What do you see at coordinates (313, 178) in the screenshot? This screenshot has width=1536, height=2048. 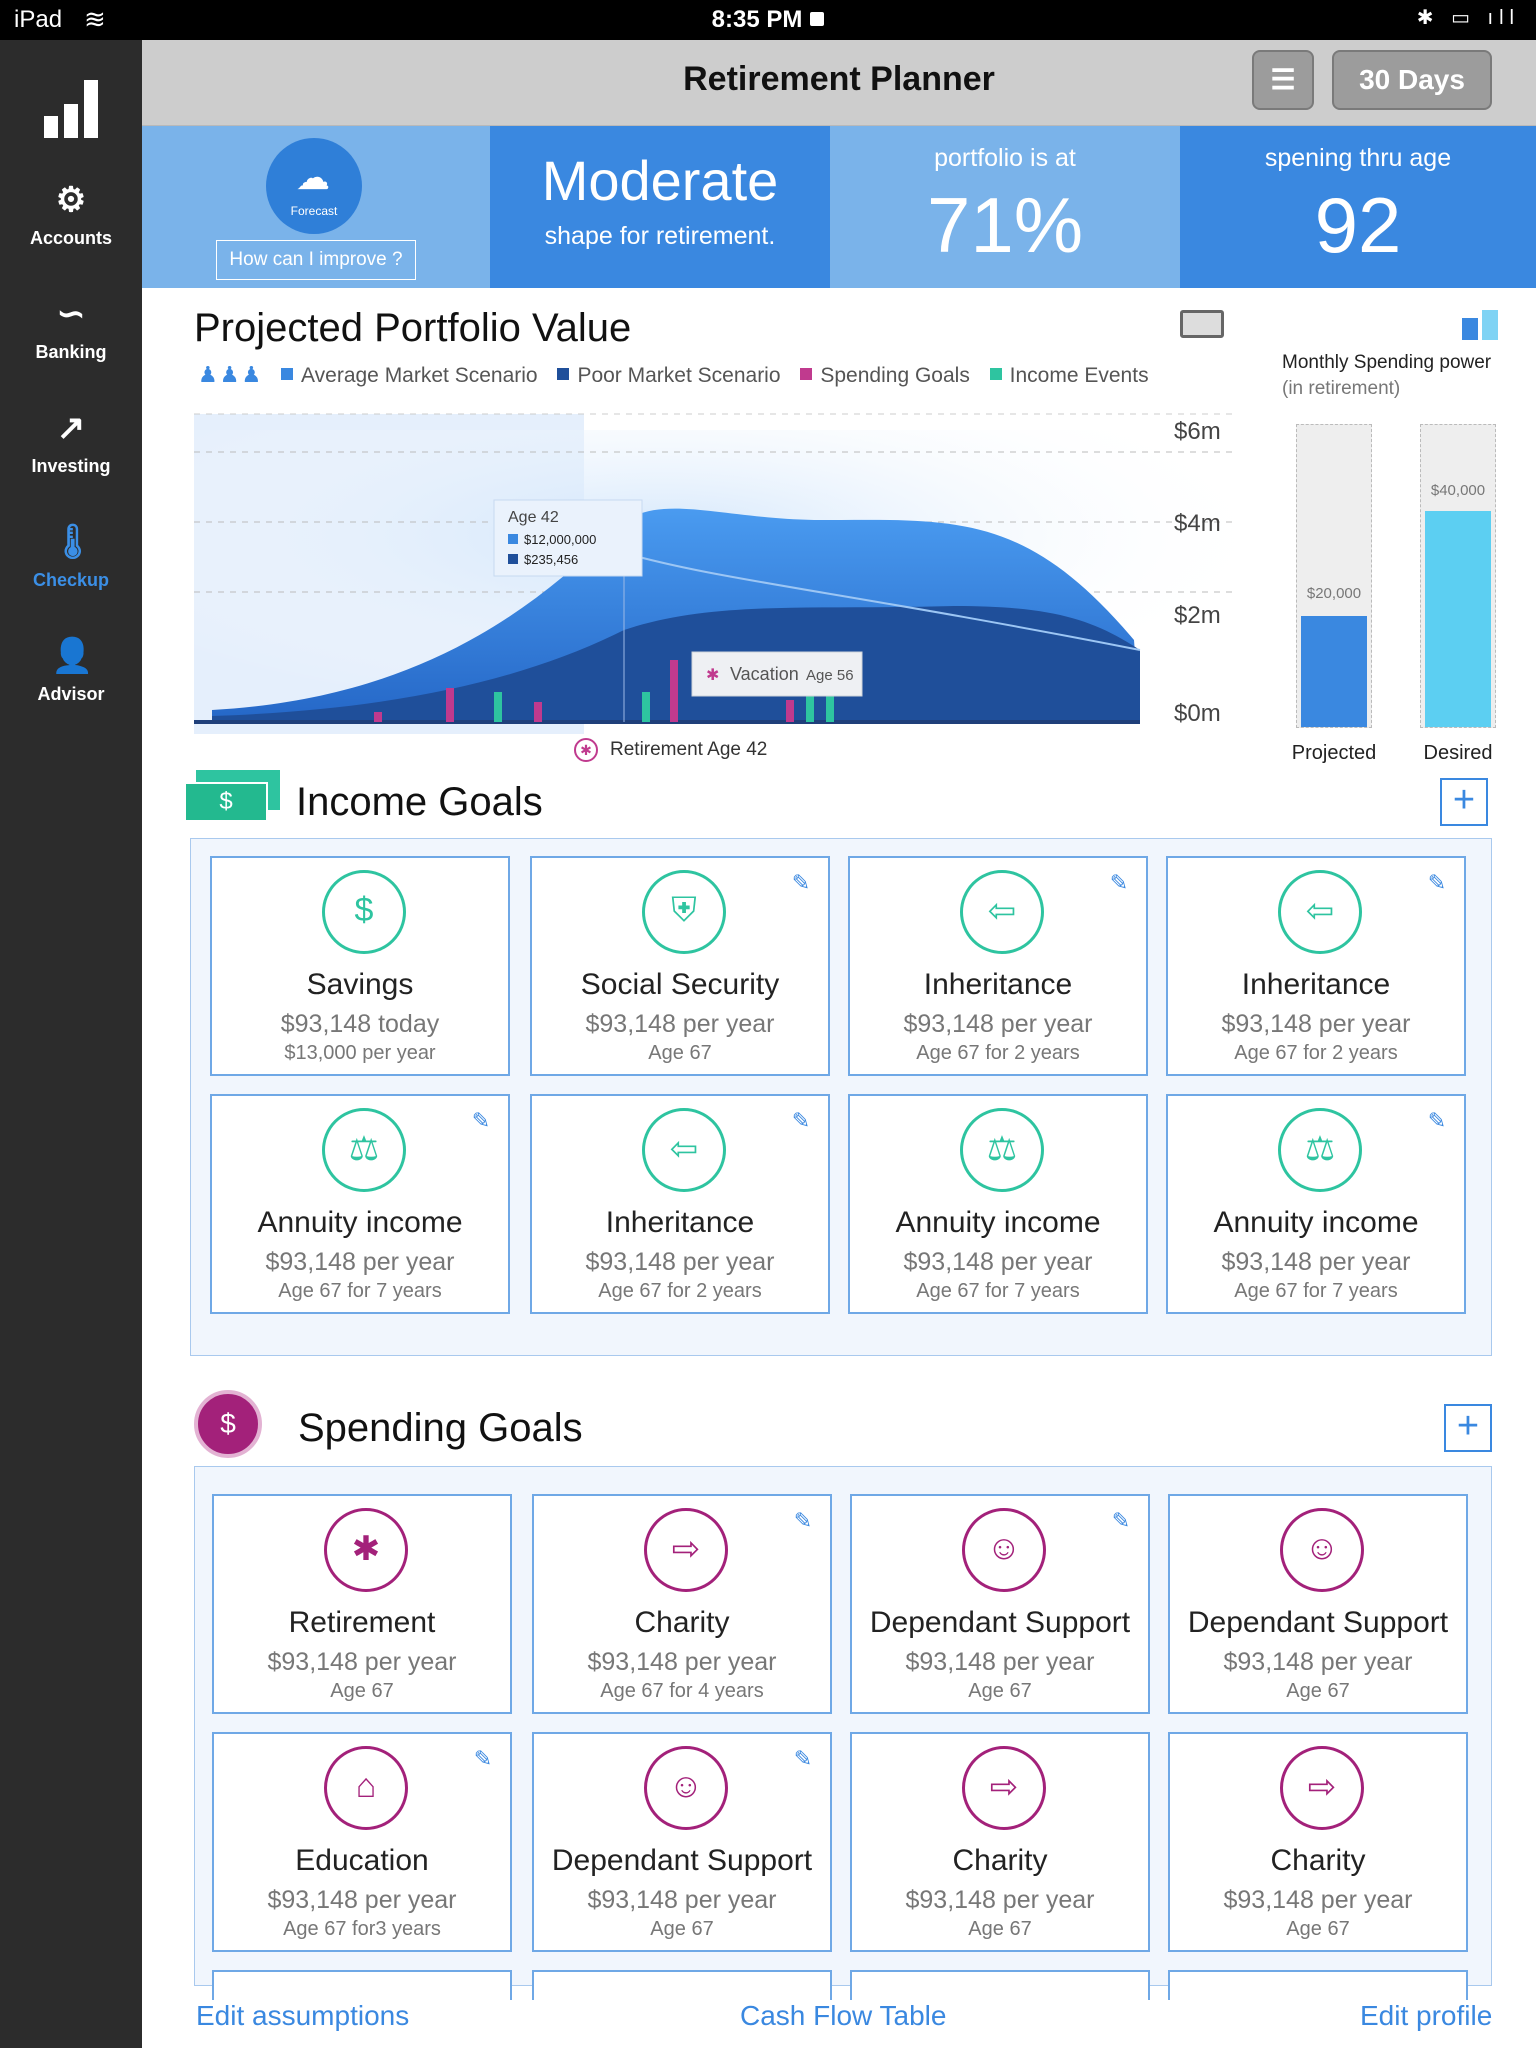 I see `cloud-chart-icon: ☁` at bounding box center [313, 178].